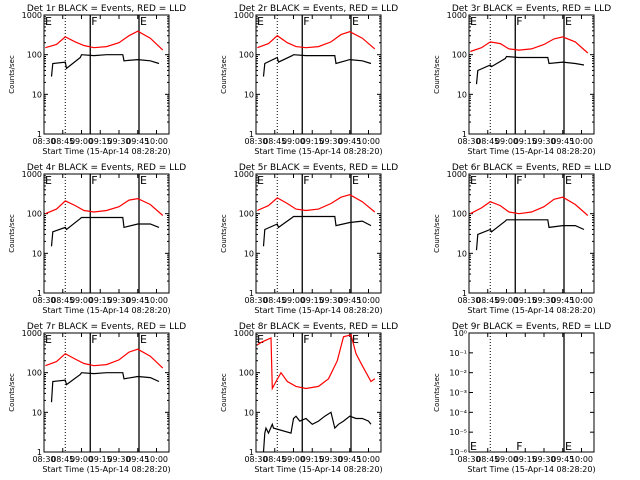  I want to click on series-line-lld, so click(104, 358).